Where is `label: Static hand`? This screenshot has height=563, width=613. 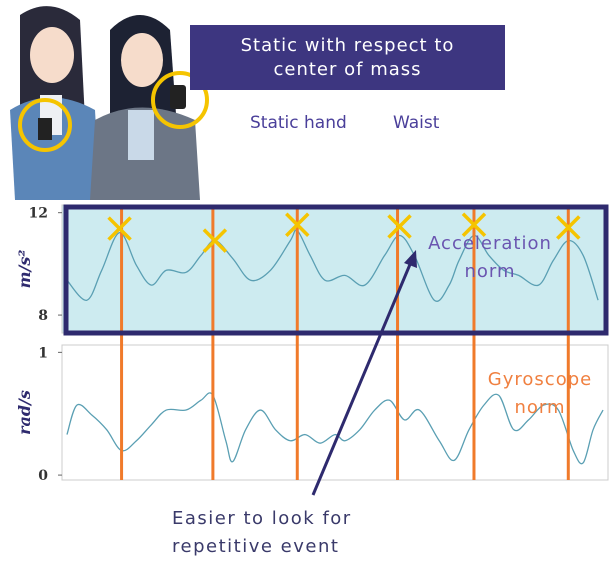
label: Static hand is located at coordinates (298, 123).